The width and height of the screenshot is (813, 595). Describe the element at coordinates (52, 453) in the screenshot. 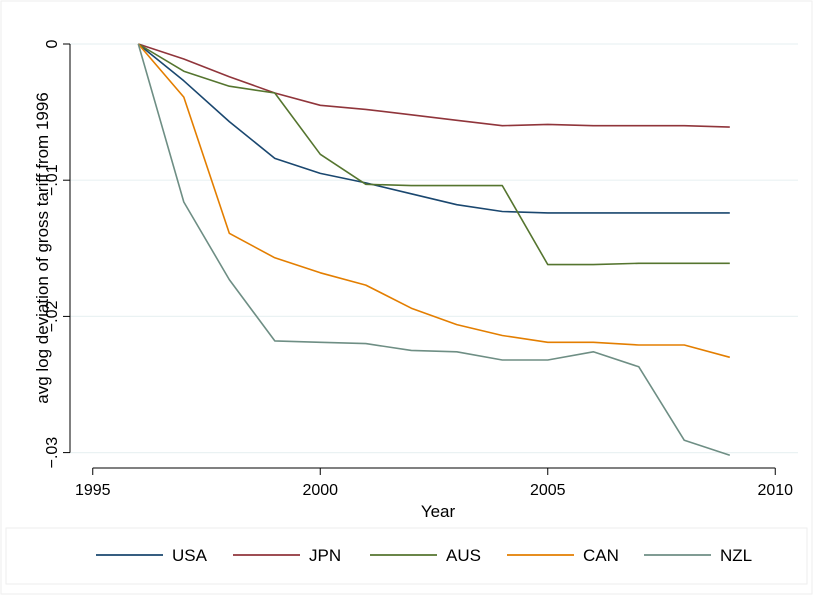

I see `y-tick-label: −.03` at that location.